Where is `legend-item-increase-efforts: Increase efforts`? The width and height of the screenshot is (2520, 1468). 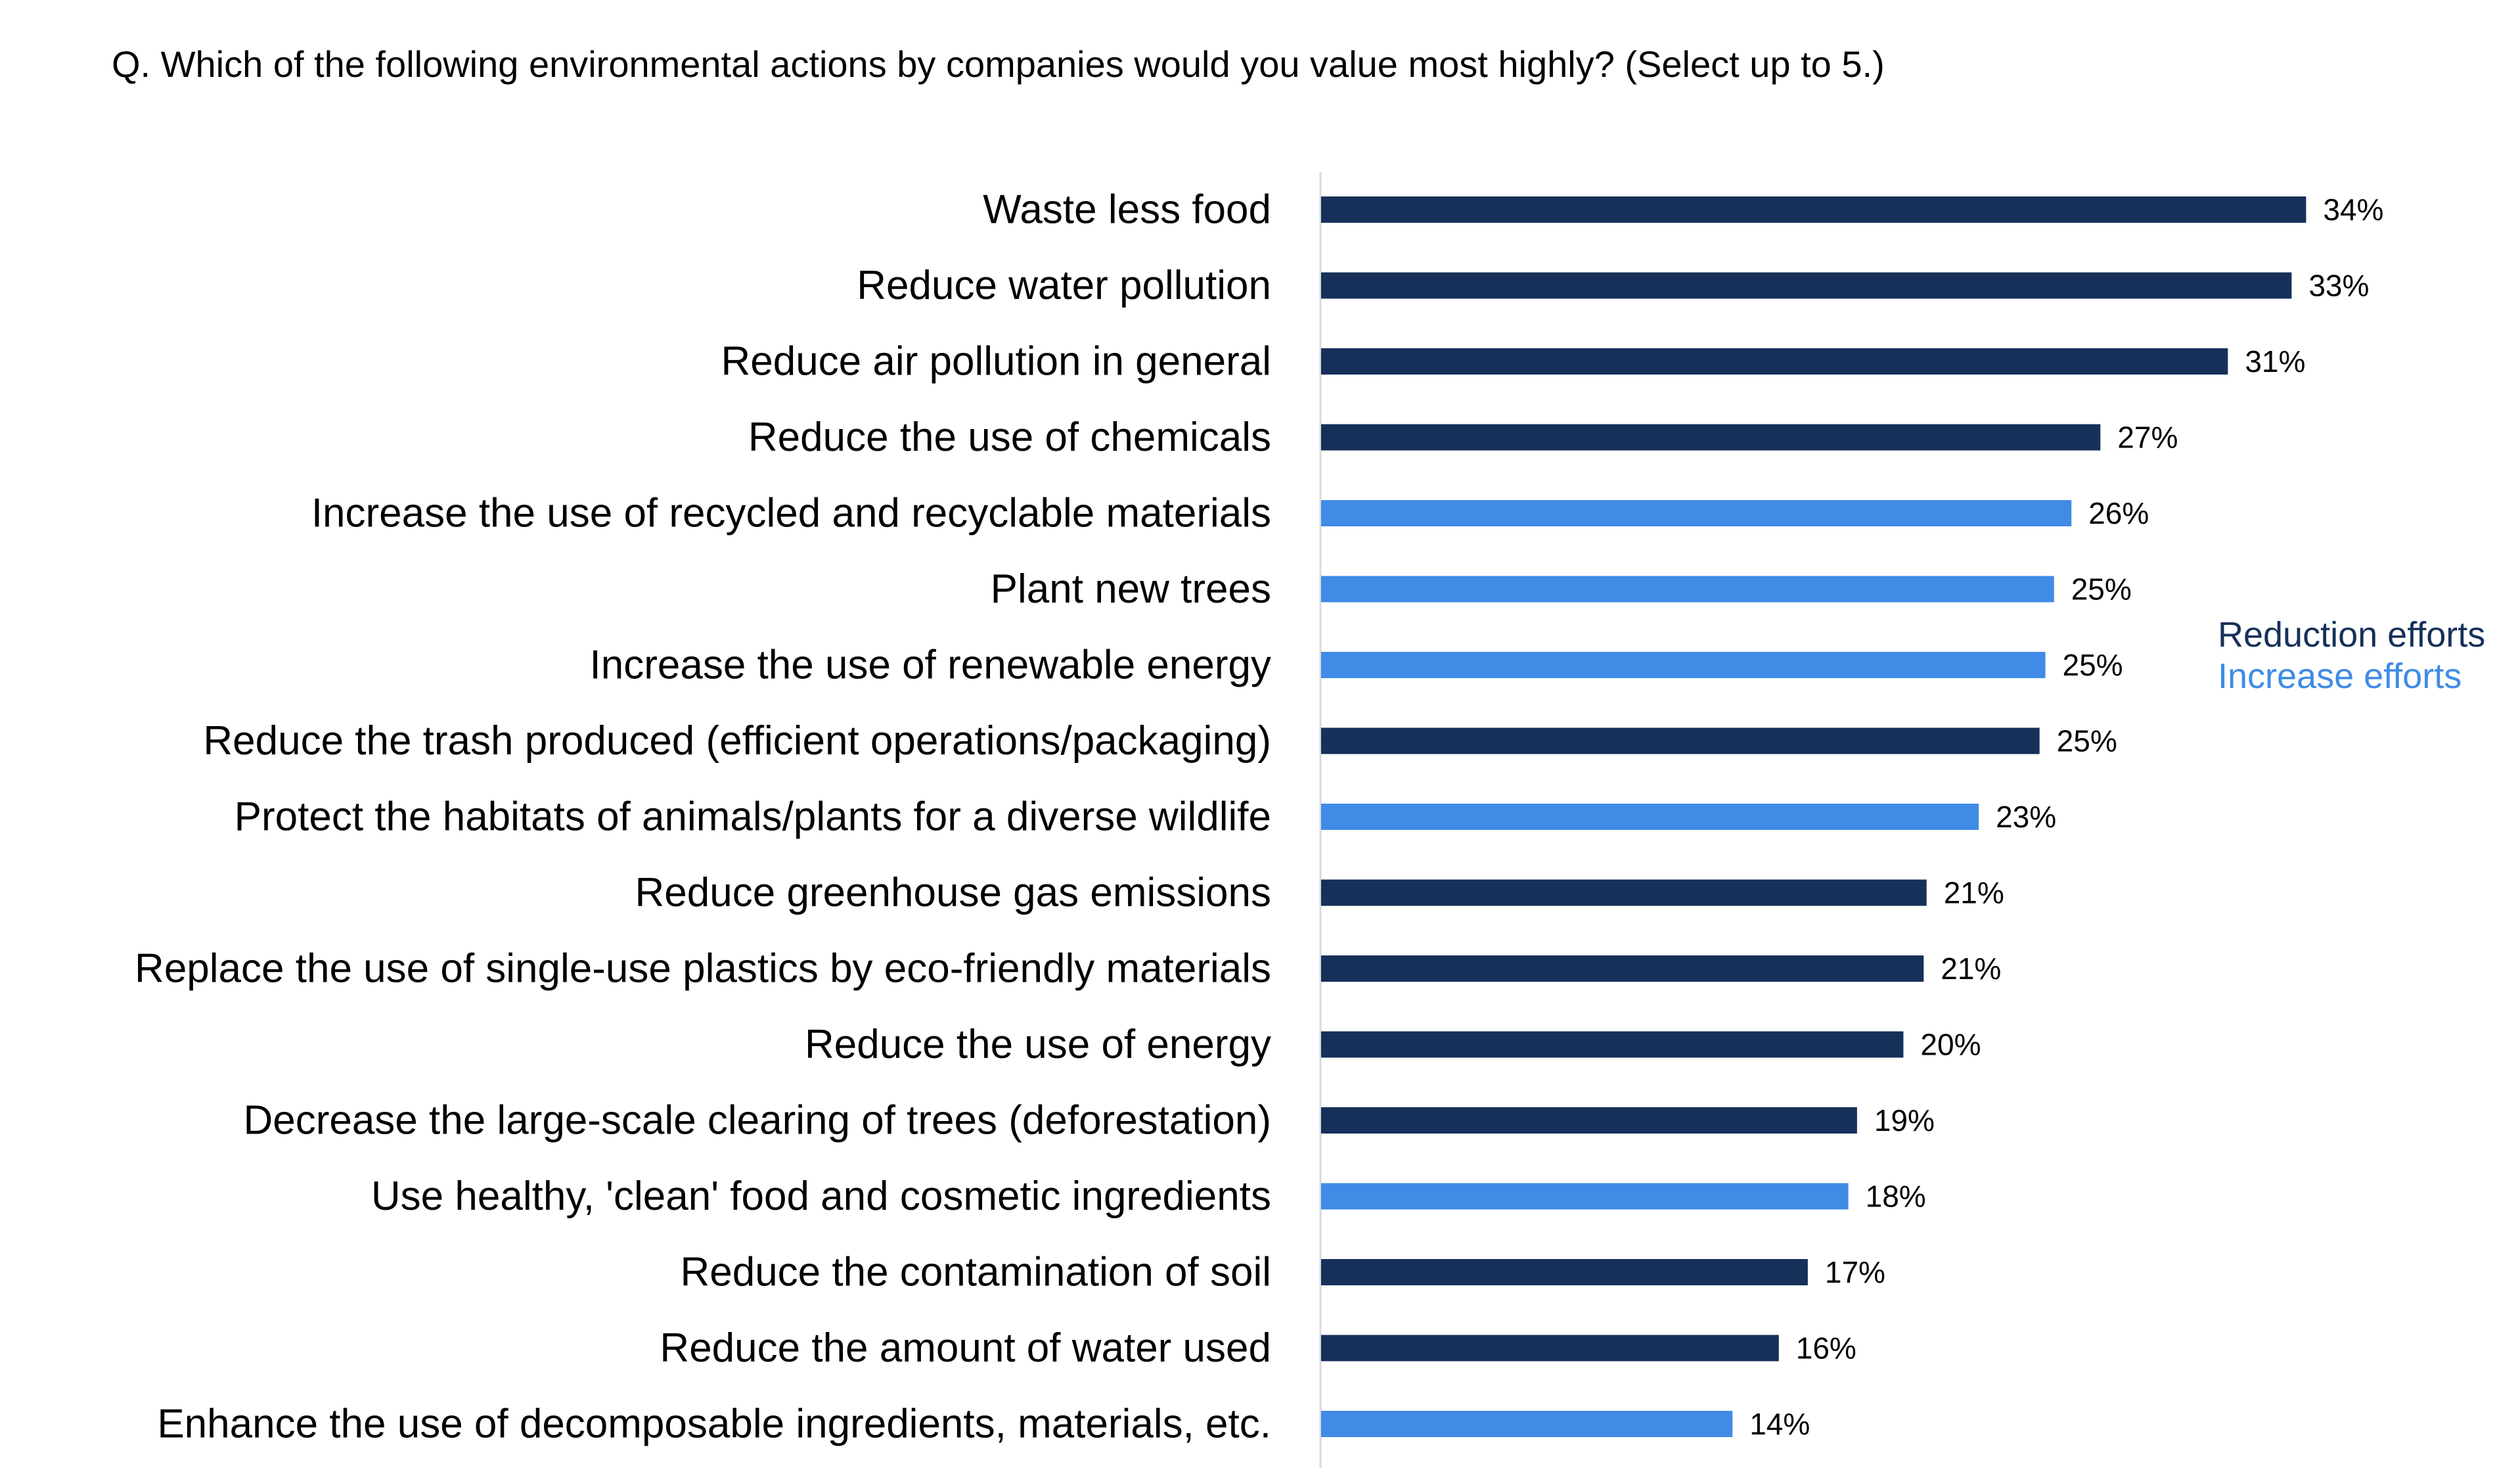
legend-item-increase-efforts: Increase efforts is located at coordinates (2340, 676).